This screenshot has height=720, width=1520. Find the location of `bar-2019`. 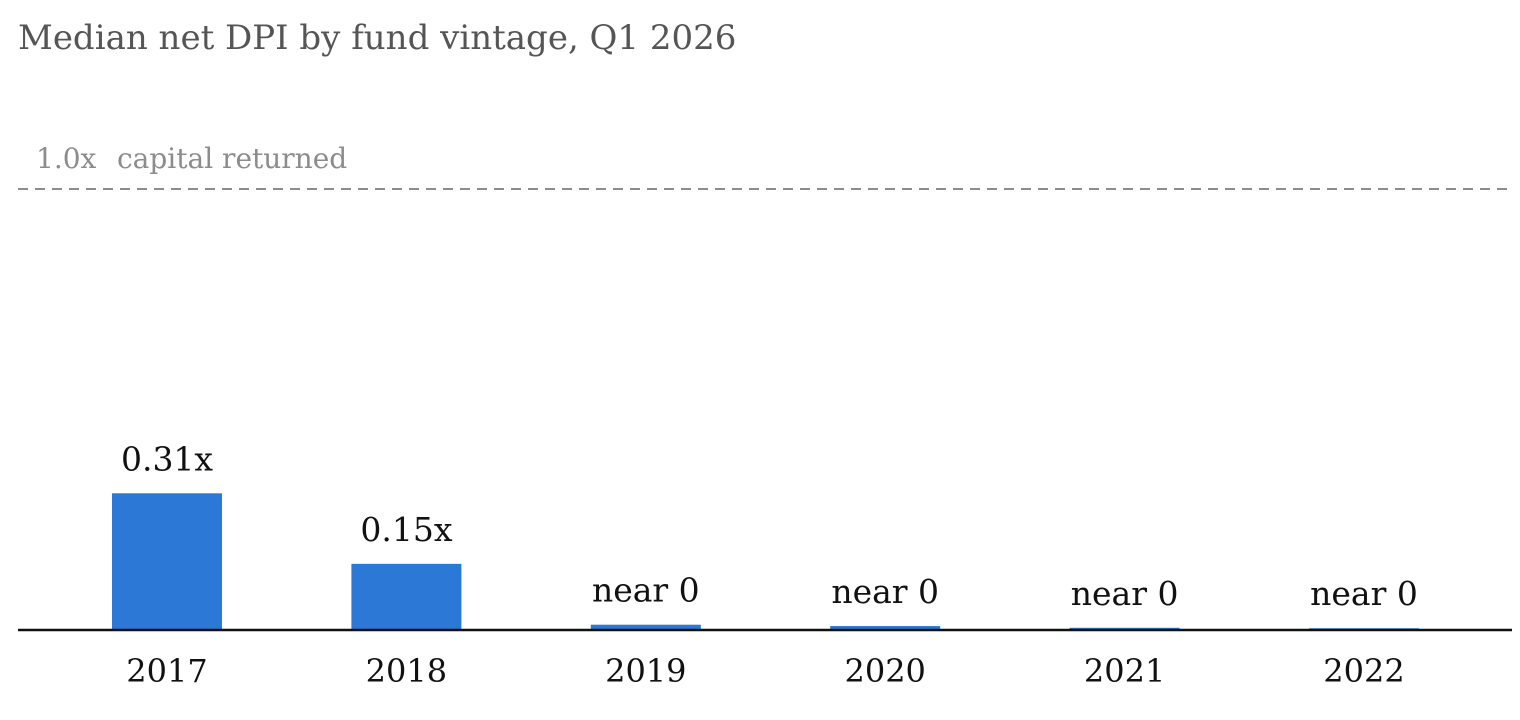

bar-2019 is located at coordinates (645, 627).